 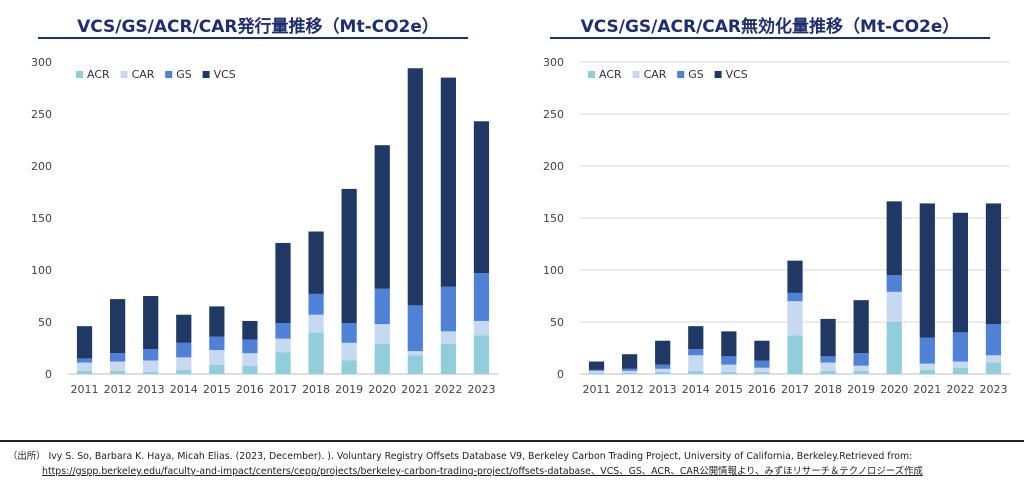 I want to click on x-tick-label: 2021, so click(x=927, y=389).